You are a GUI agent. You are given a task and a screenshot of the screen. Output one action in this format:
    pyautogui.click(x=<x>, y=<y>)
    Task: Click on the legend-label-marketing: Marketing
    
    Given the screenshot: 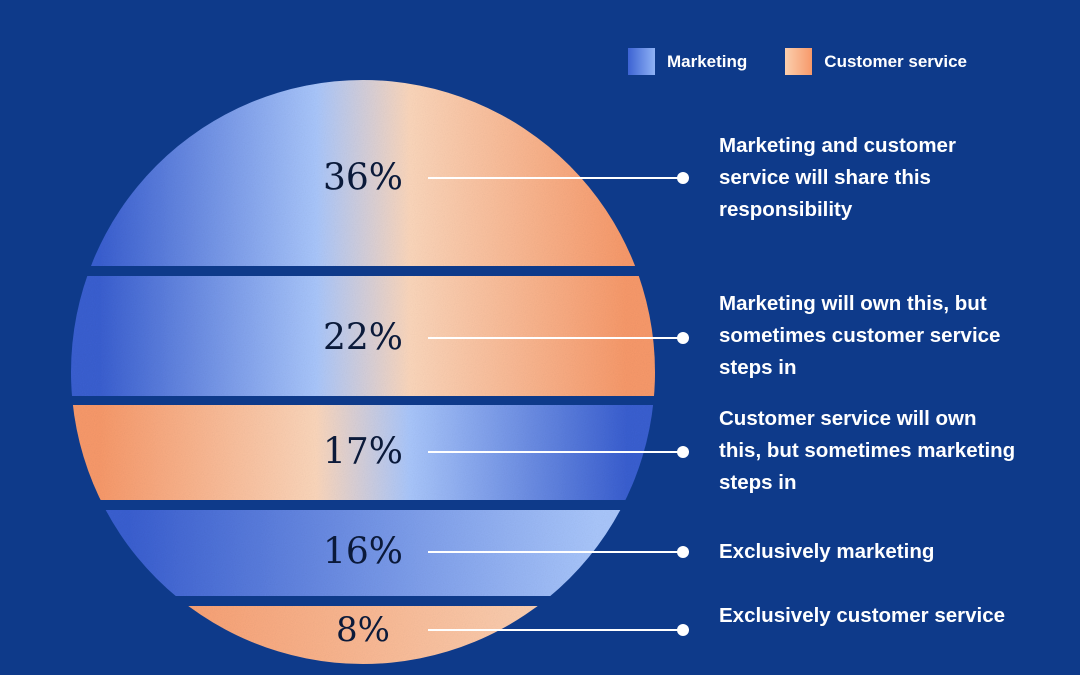 What is the action you would take?
    pyautogui.click(x=707, y=61)
    